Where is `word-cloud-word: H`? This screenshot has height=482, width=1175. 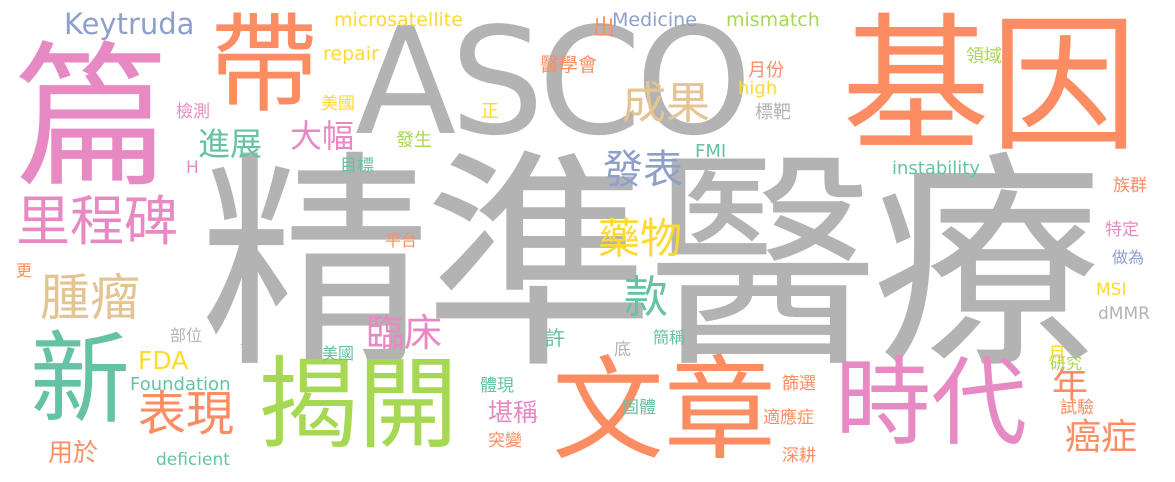 word-cloud-word: H is located at coordinates (192, 168).